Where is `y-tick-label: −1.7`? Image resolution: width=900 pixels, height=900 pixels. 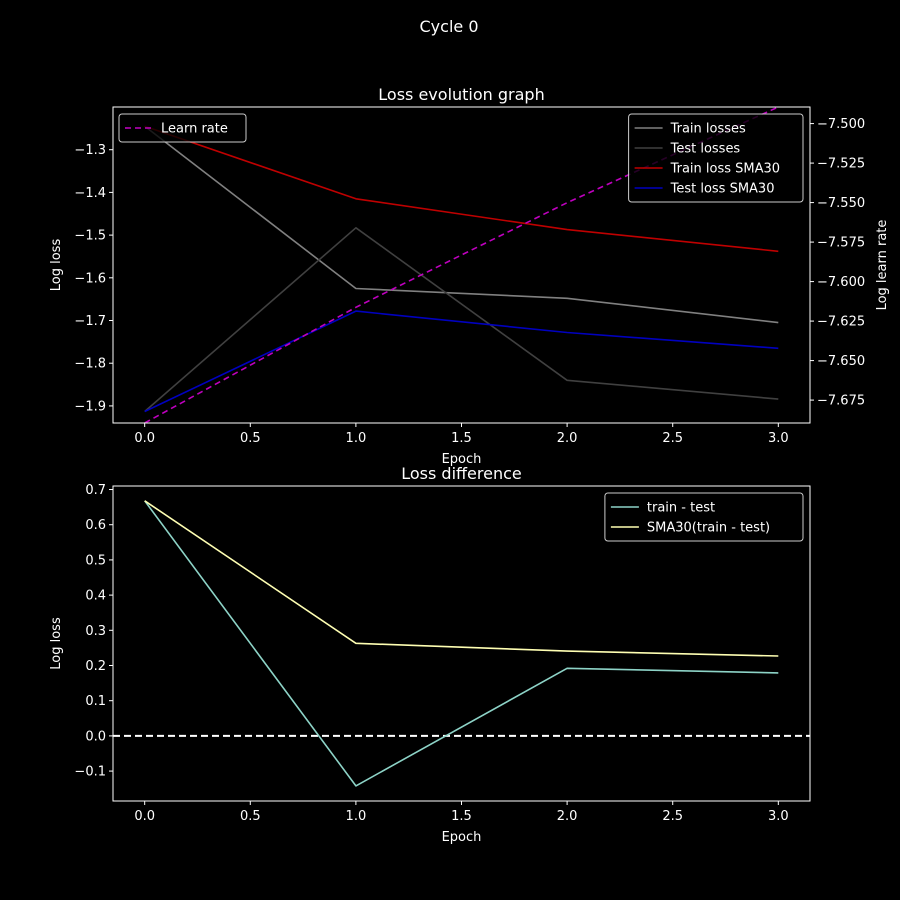 y-tick-label: −1.7 is located at coordinates (90, 321).